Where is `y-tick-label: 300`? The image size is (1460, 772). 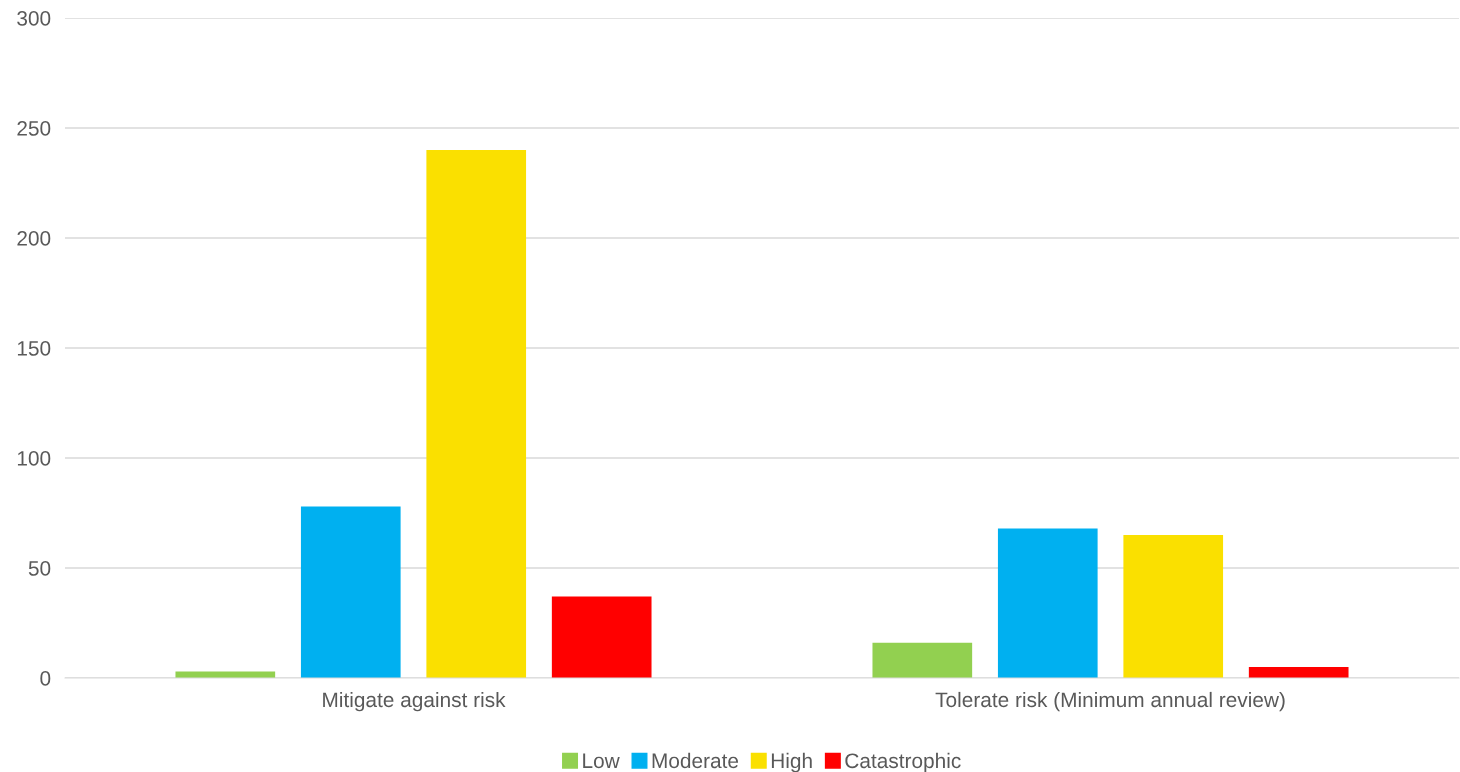
y-tick-label: 300 is located at coordinates (34, 18).